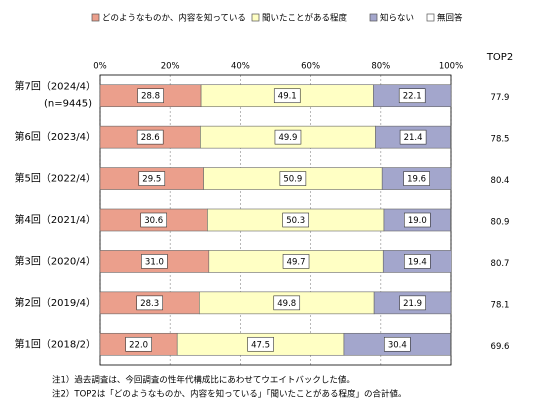 Image resolution: width=540 pixels, height=415 pixels. What do you see at coordinates (310, 67) in the screenshot?
I see `x-tick-label: 60%` at bounding box center [310, 67].